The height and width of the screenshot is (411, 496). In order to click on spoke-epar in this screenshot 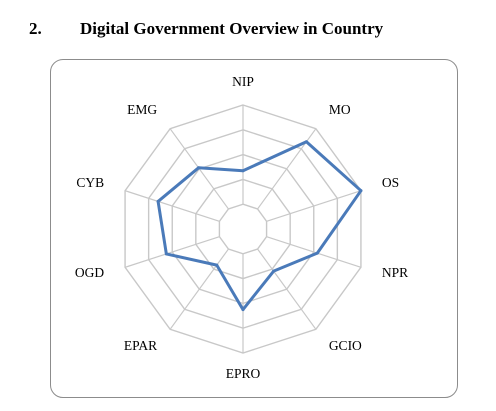, I will do `click(199, 289)`.